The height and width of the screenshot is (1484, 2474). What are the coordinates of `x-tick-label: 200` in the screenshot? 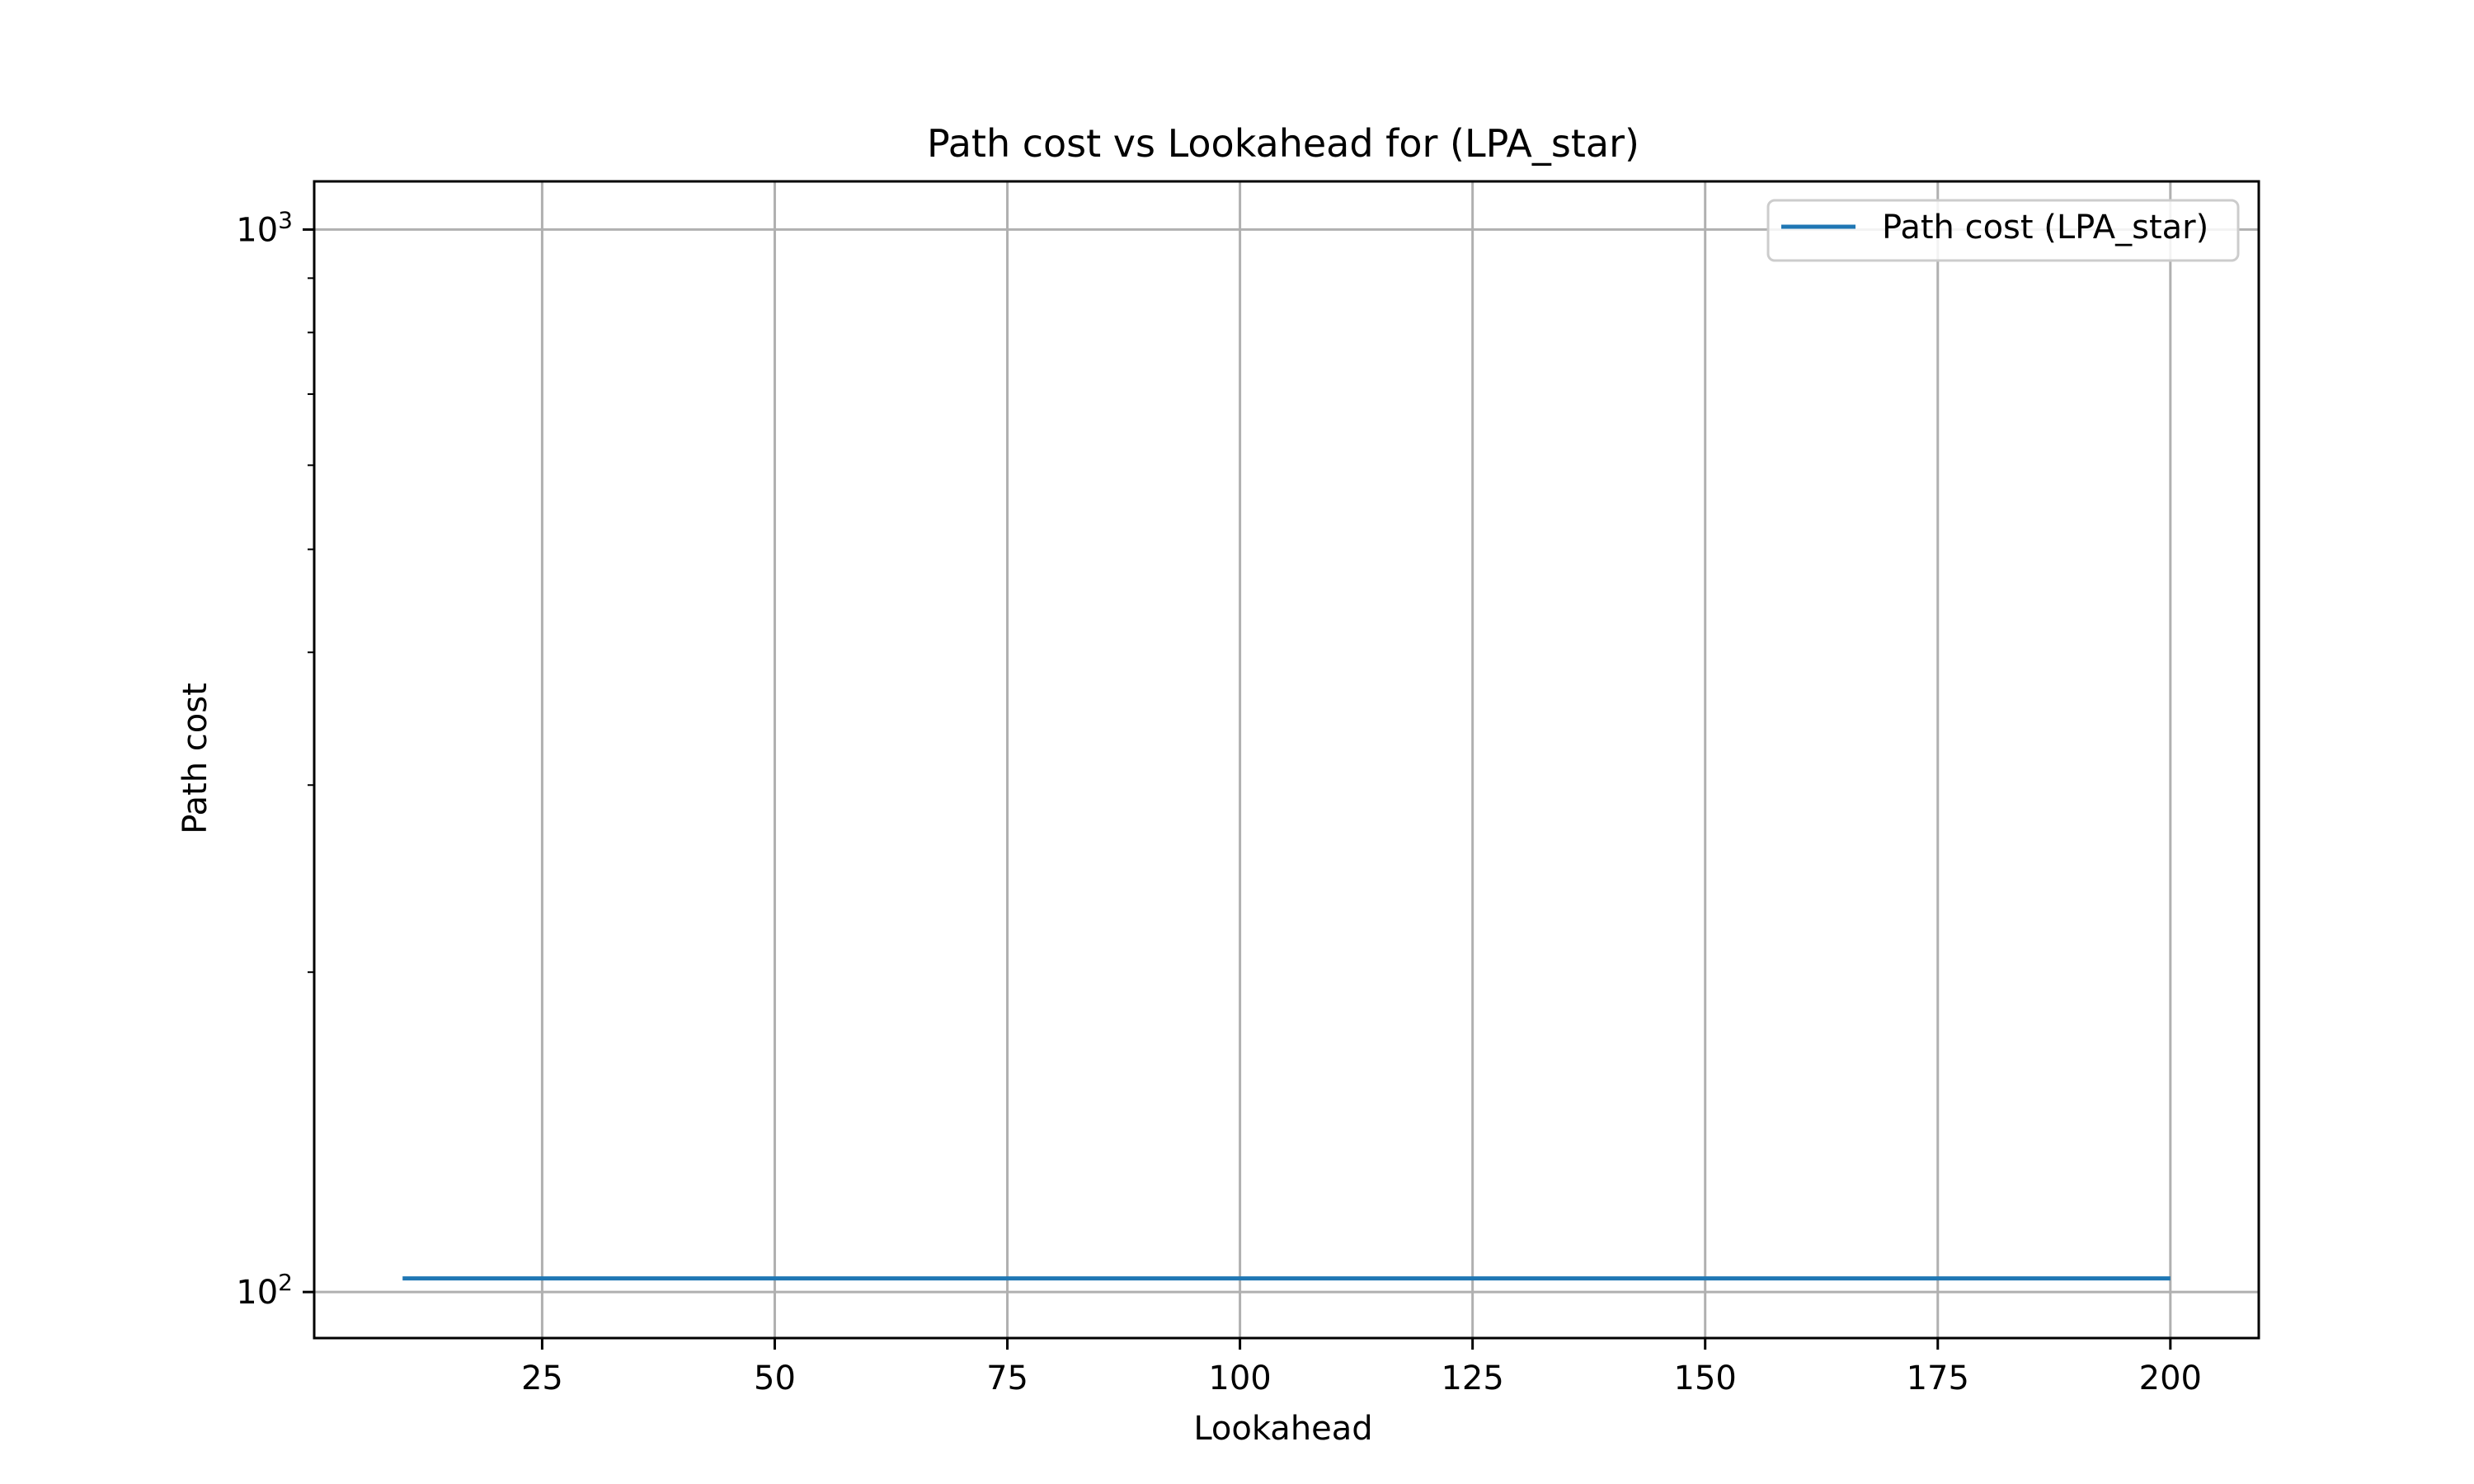 It's located at (2170, 1378).